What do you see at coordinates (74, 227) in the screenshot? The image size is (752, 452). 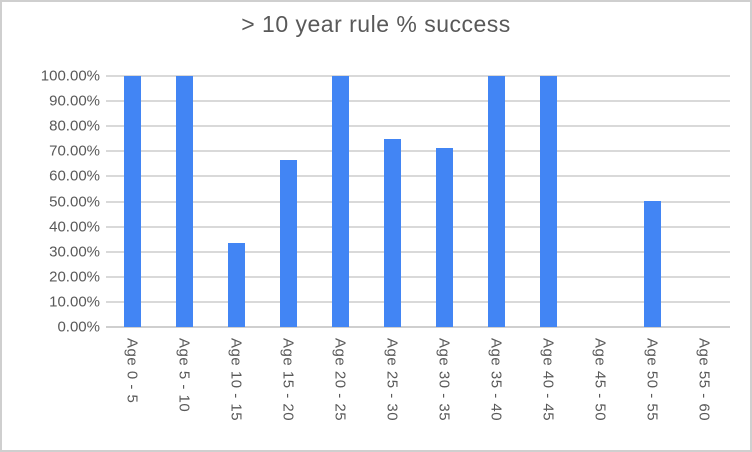 I see `y-tick-label: 40.00%` at bounding box center [74, 227].